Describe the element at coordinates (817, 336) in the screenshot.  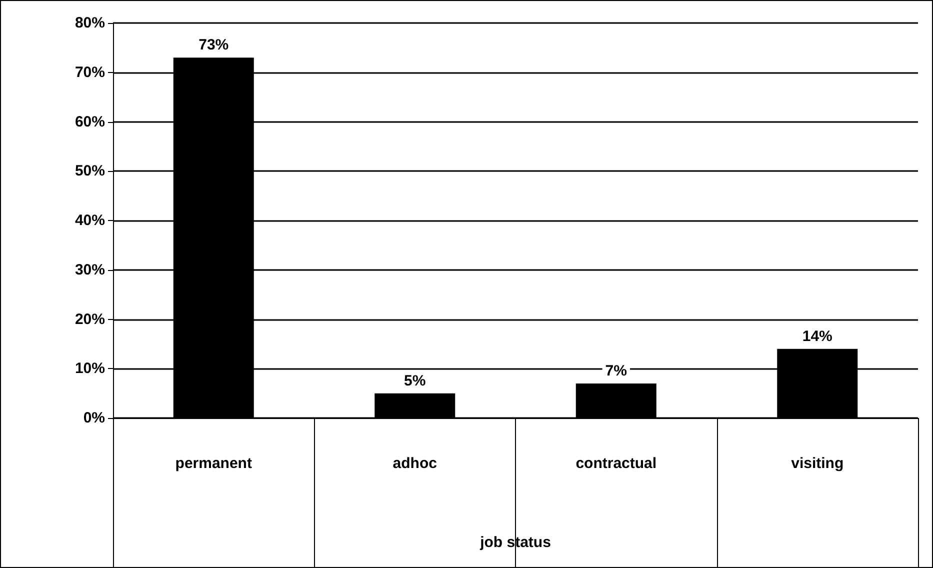
I see `data-label: 14%` at that location.